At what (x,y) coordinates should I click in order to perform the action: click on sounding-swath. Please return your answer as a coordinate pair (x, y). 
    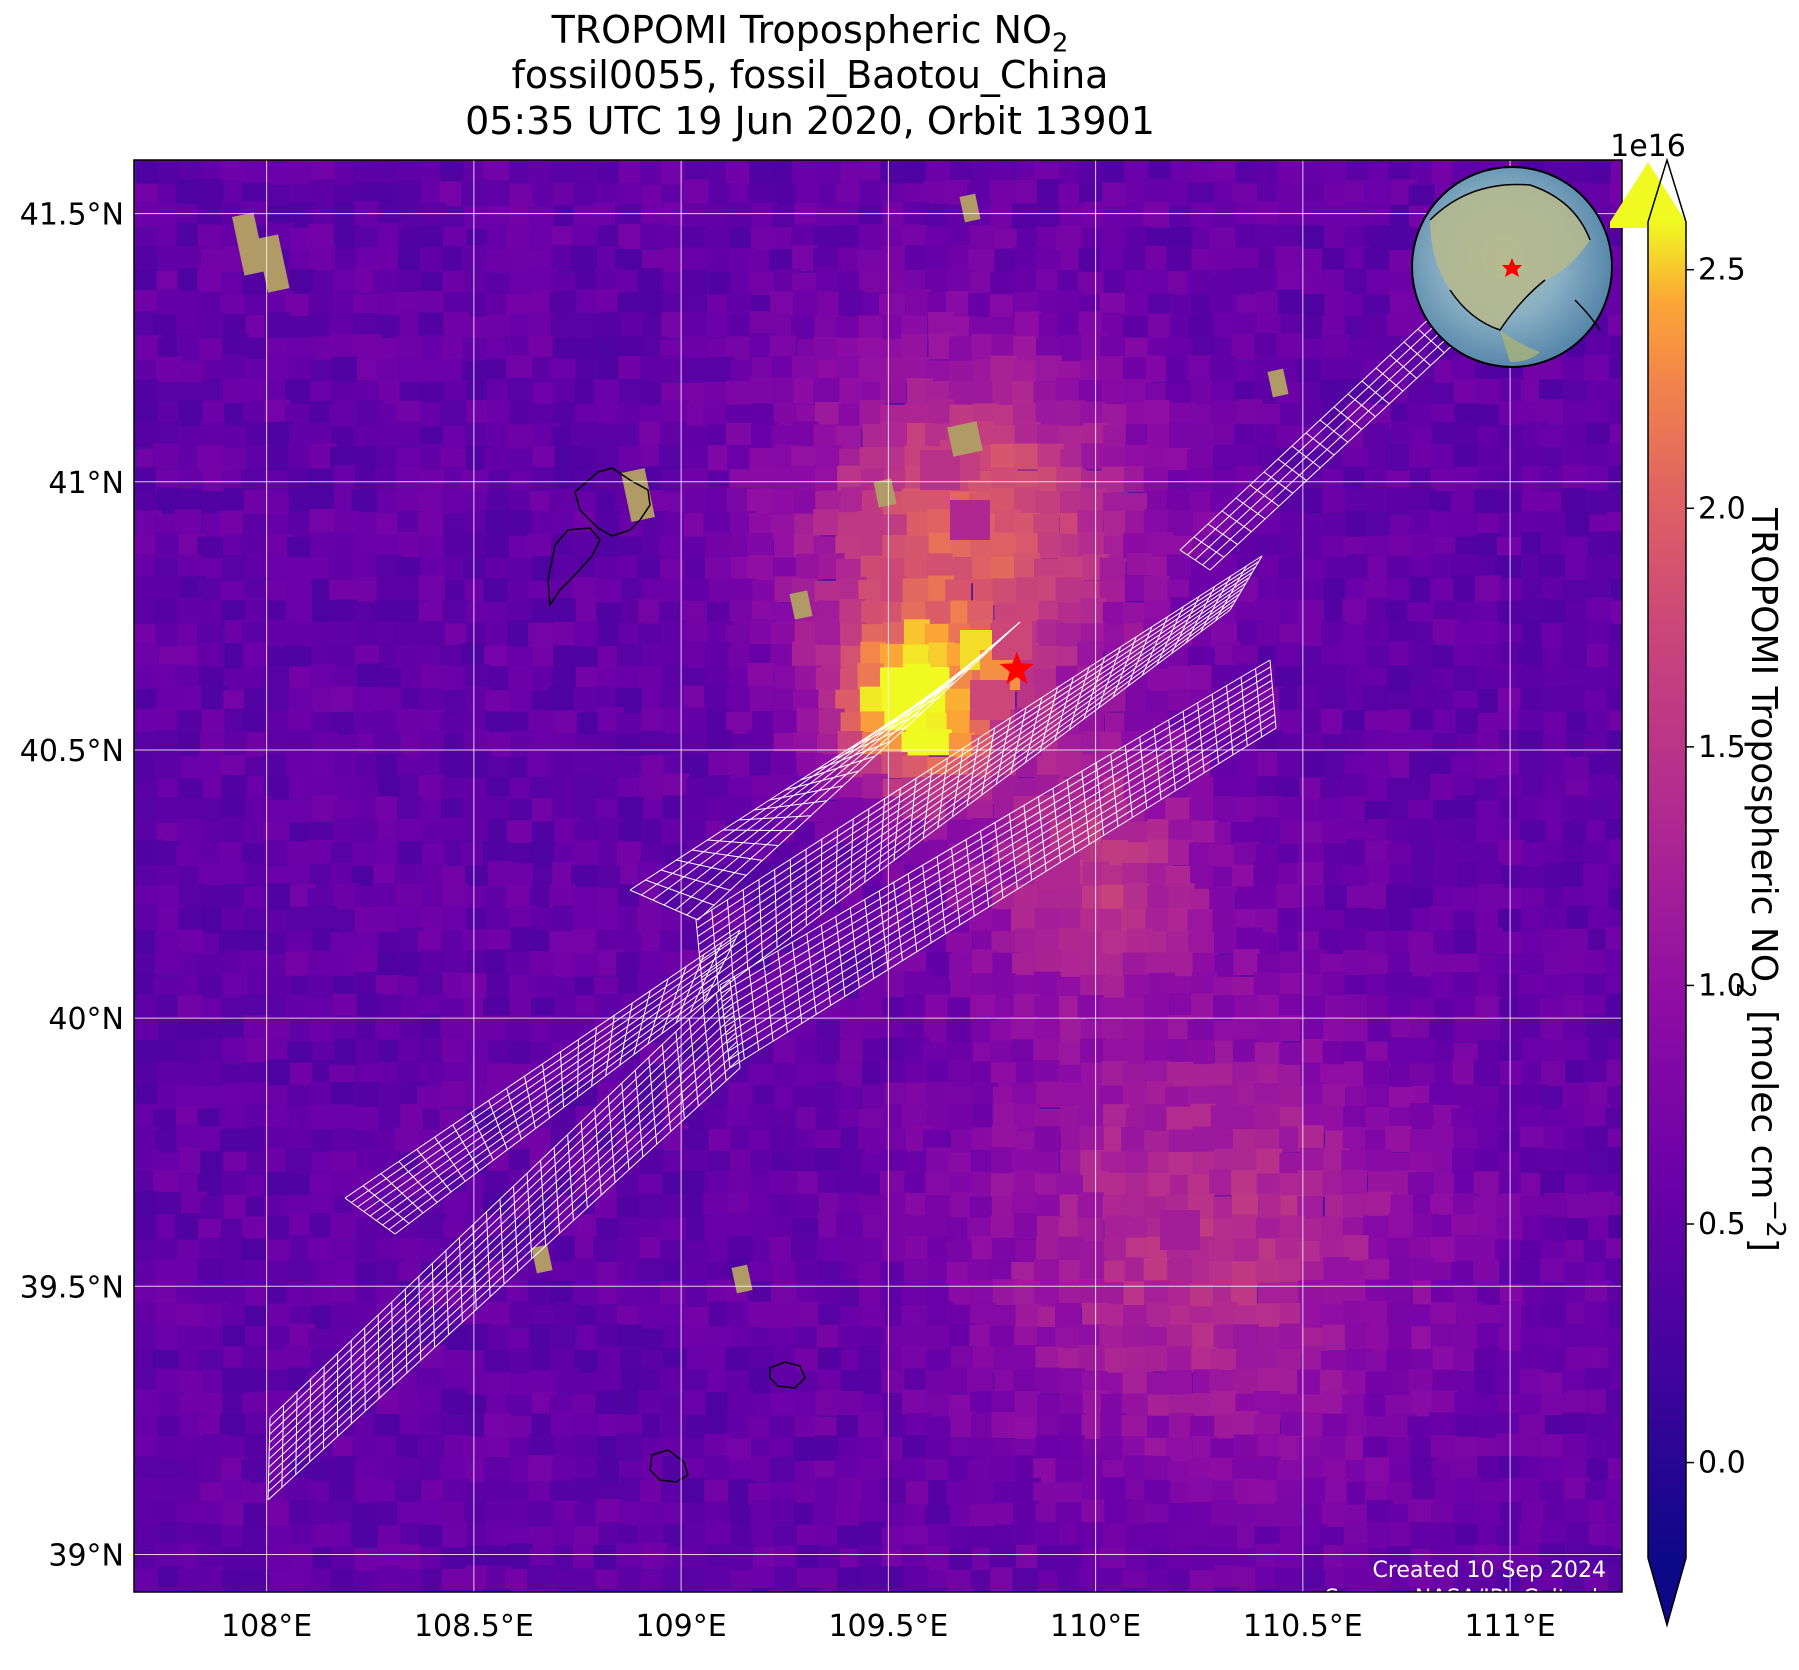
    Looking at the image, I should click on (542, 1082).